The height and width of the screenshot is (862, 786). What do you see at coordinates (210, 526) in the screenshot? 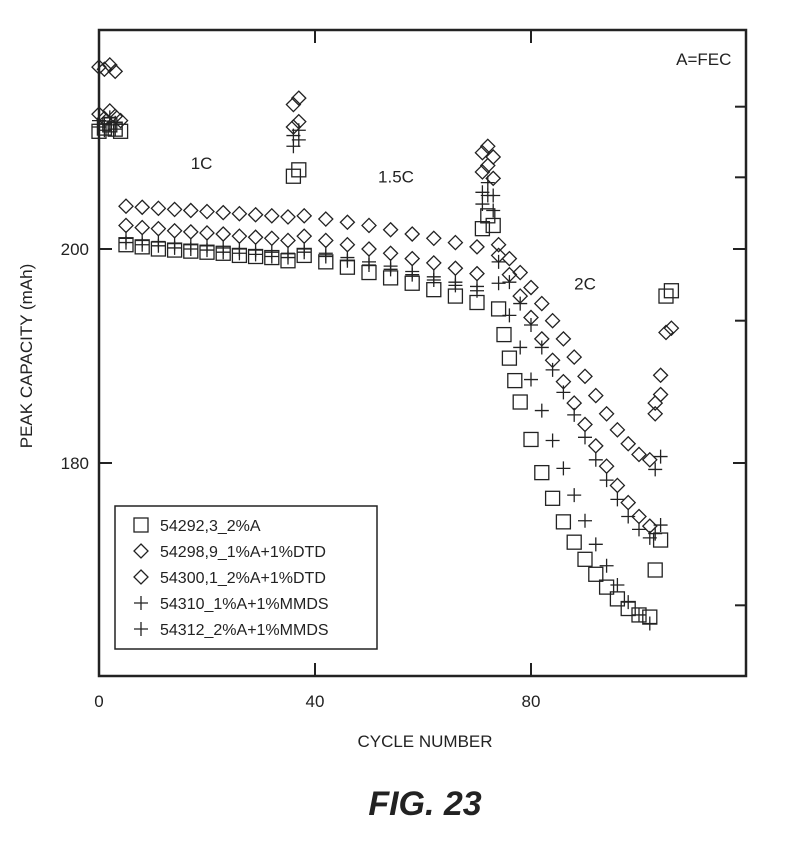
I see `legend-label: 54292,3_2%A` at bounding box center [210, 526].